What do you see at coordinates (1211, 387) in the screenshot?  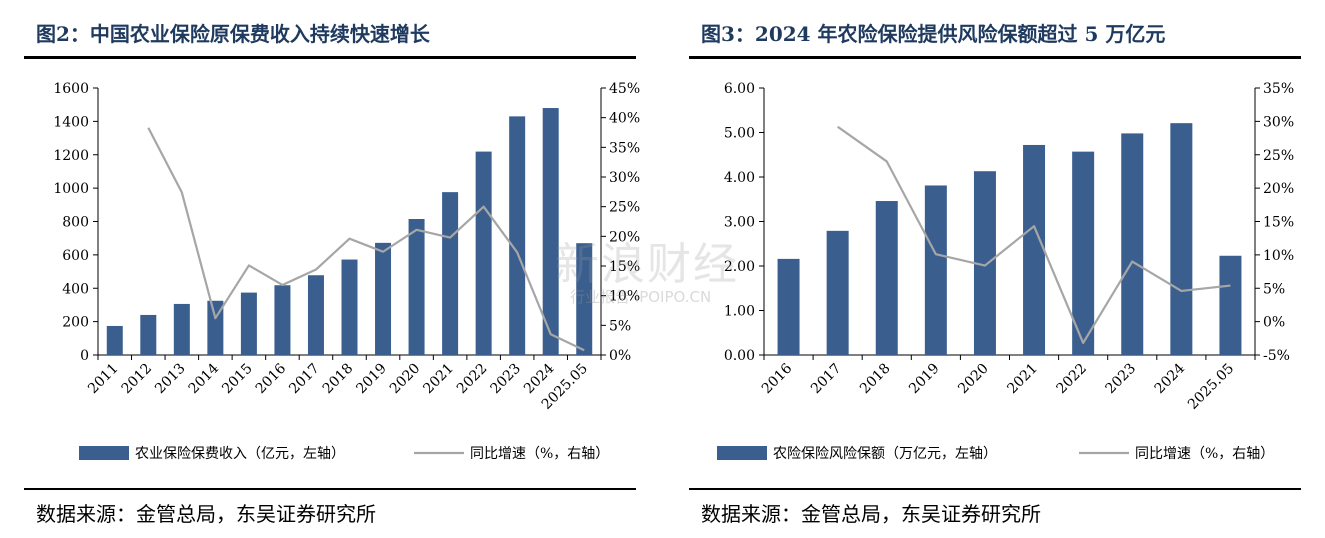 I see `x-tick-label: 2025.05` at bounding box center [1211, 387].